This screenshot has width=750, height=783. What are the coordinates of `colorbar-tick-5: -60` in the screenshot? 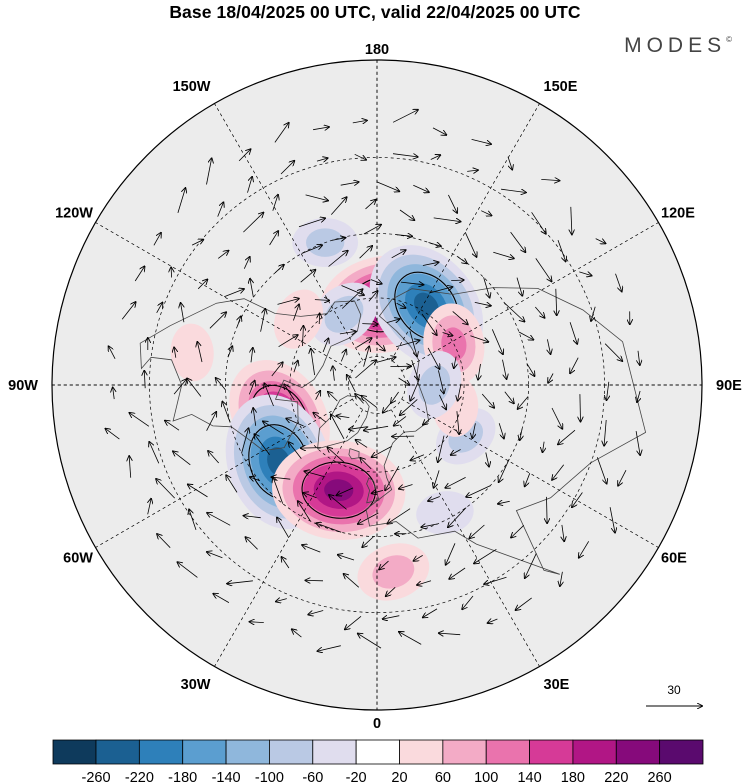 It's located at (312, 776).